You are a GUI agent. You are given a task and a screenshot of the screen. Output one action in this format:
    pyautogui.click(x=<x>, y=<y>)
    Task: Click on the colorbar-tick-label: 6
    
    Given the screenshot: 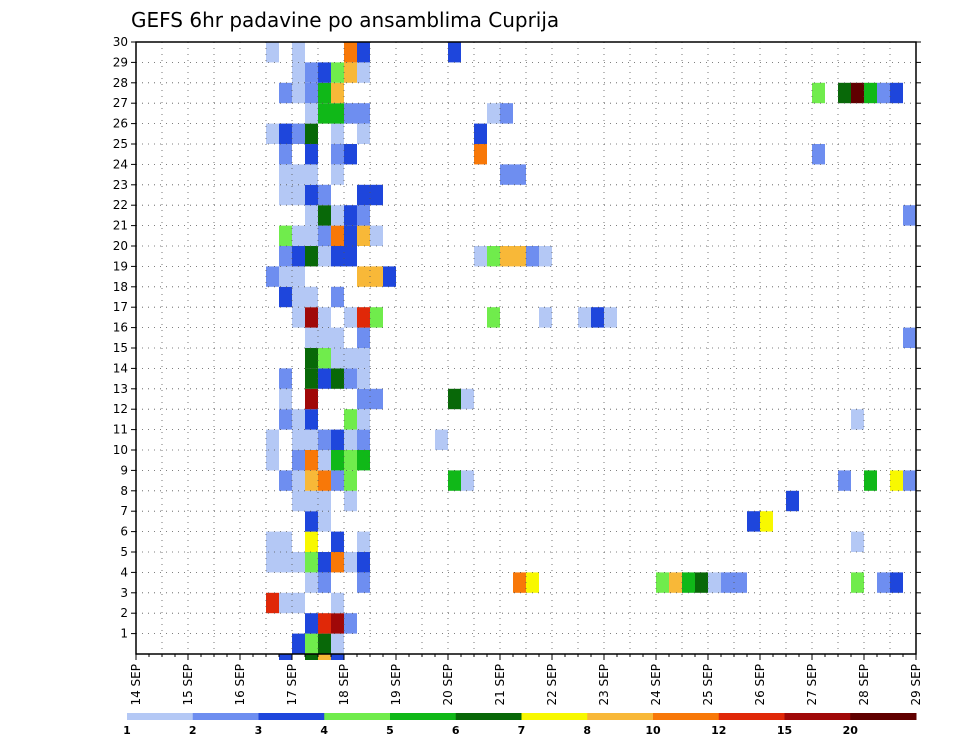 What is the action you would take?
    pyautogui.click(x=456, y=730)
    